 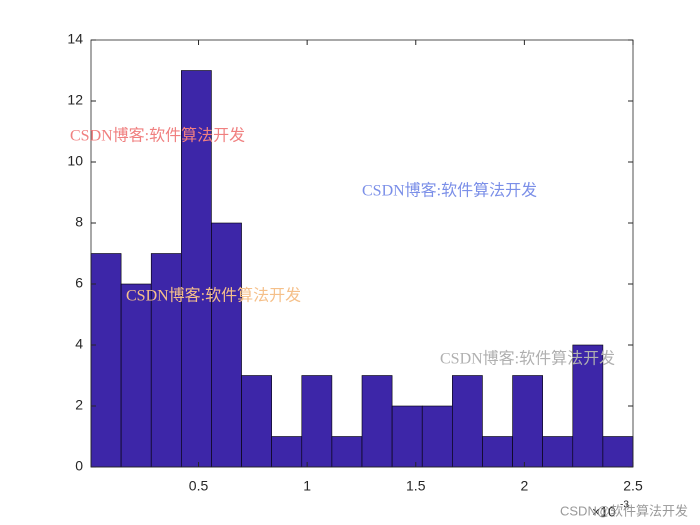 I want to click on watermark: CSDN@软件算法开发, so click(x=624, y=510).